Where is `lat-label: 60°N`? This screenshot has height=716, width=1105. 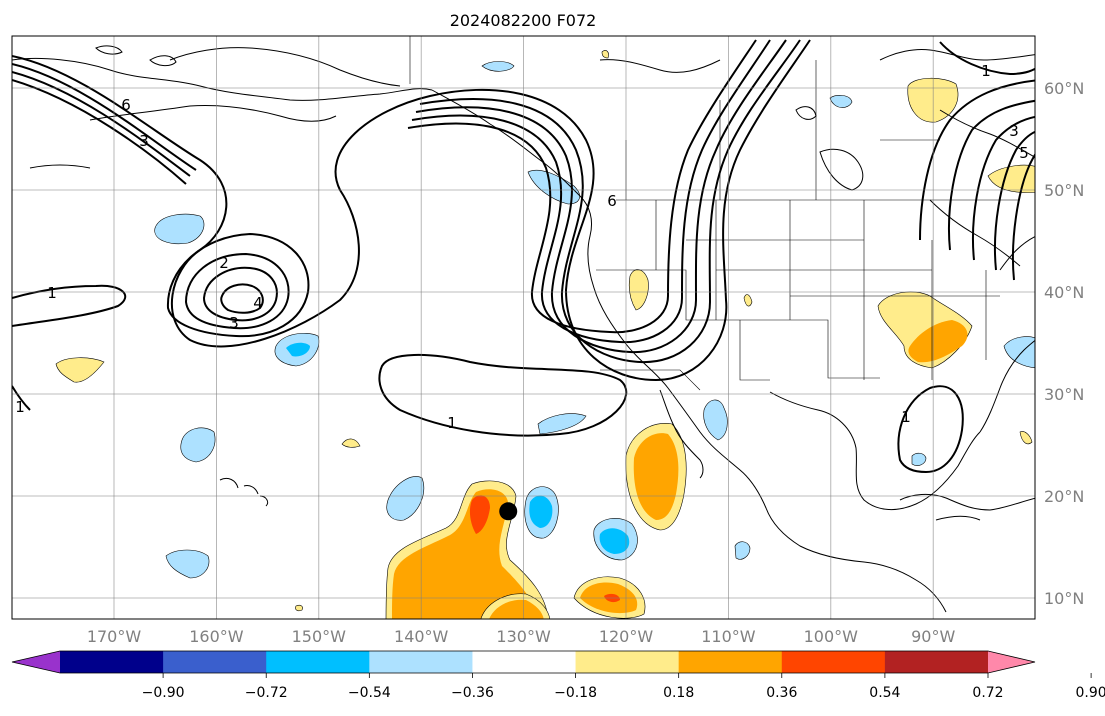 lat-label: 60°N is located at coordinates (1064, 88).